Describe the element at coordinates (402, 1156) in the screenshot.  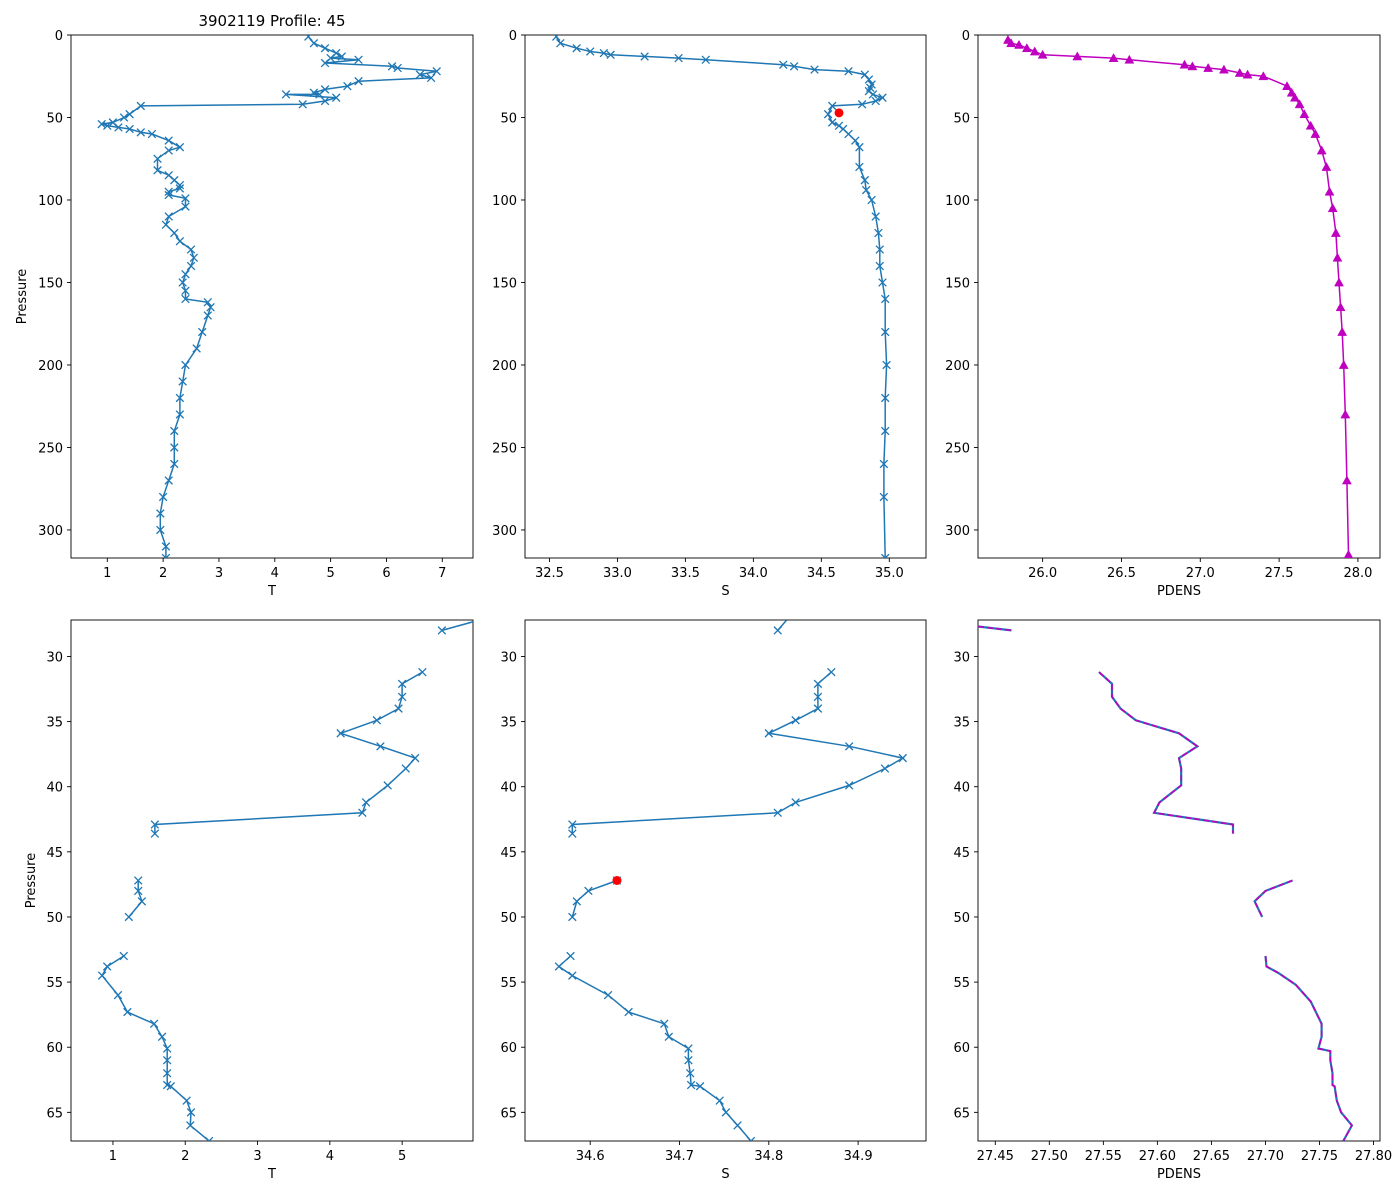
I see `x-tick-label: 5` at that location.